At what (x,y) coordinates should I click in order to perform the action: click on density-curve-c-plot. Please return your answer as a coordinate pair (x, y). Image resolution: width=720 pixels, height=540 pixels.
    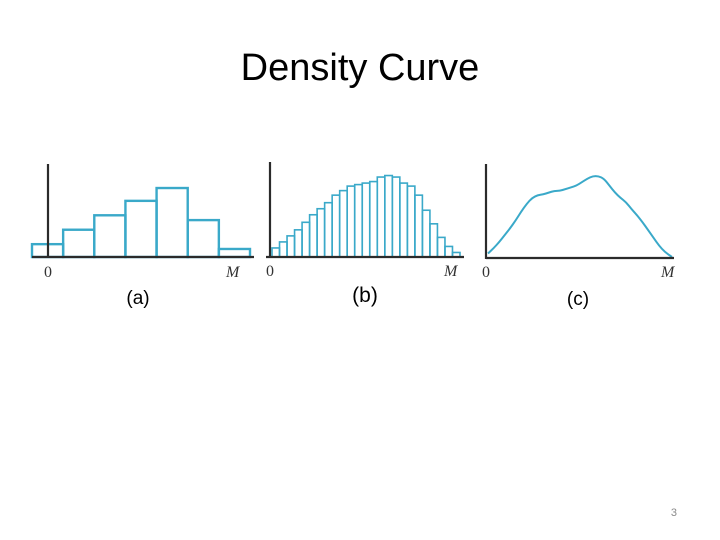
    Looking at the image, I should click on (580, 216).